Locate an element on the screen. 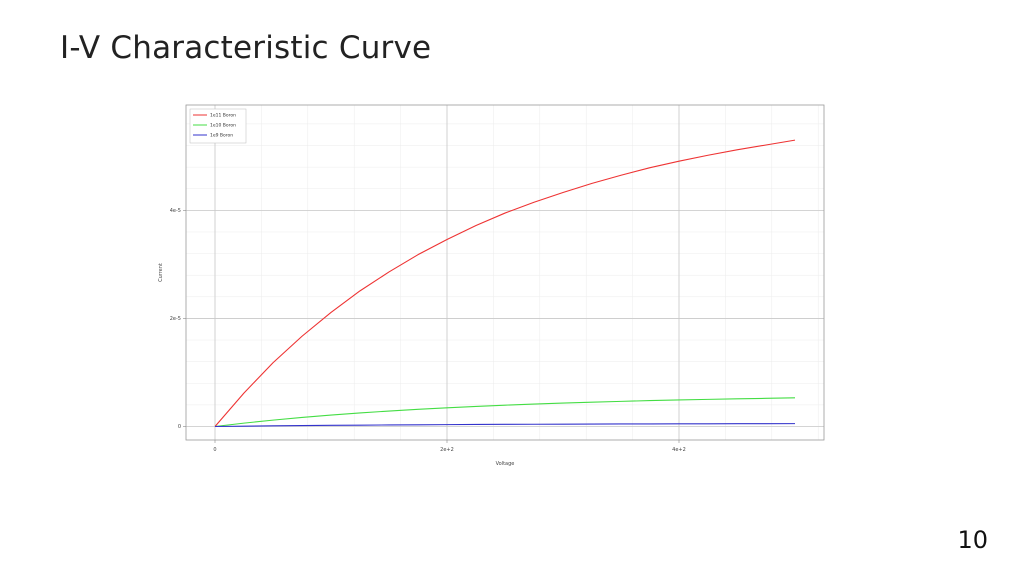  chart-legend: 1e11 Boron 1e10 Boron 1e9 Boron is located at coordinates (218, 126).